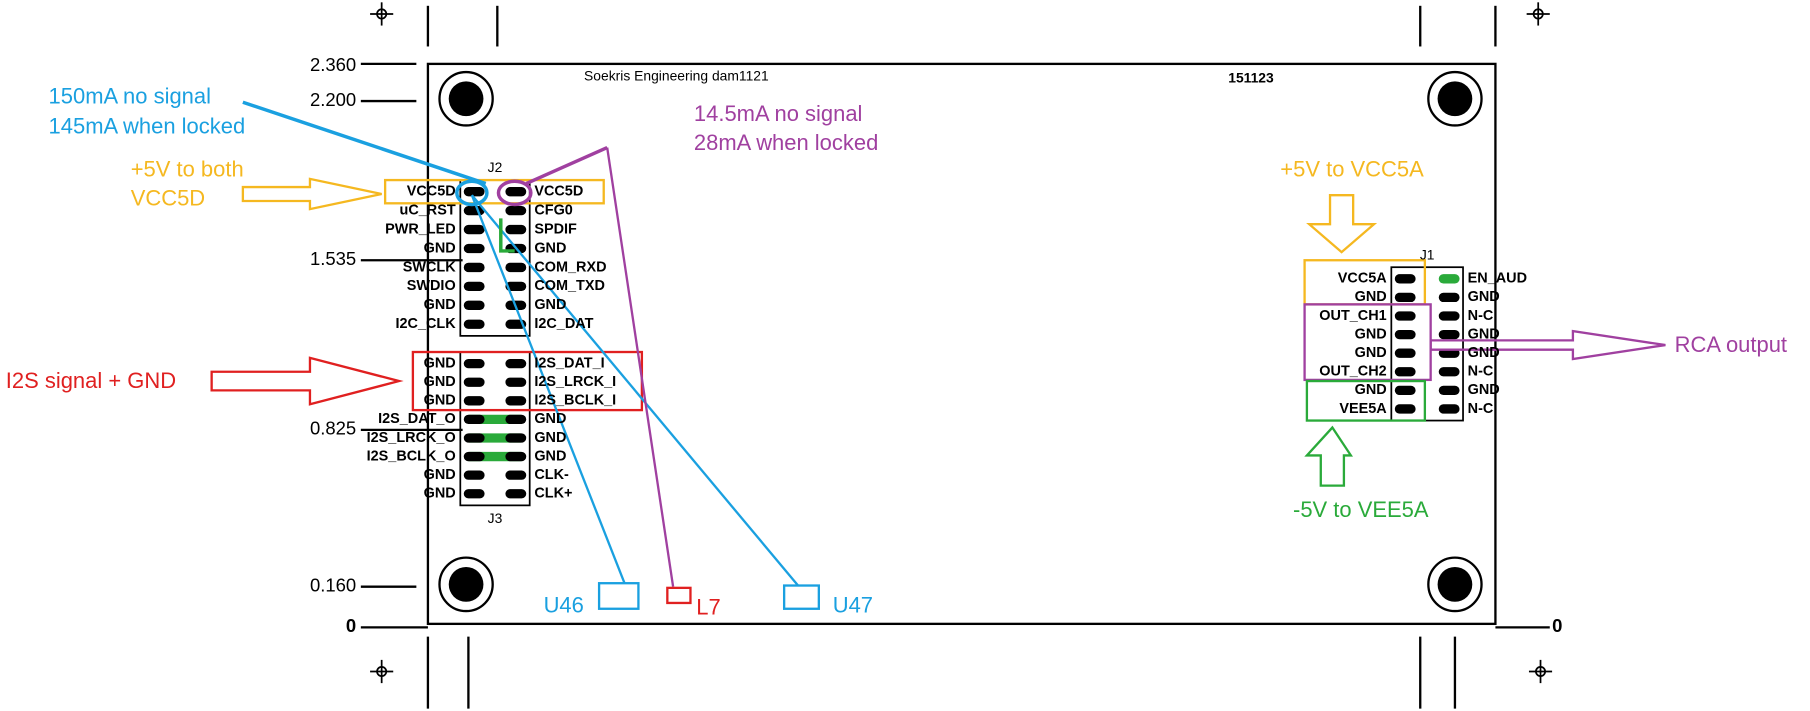  What do you see at coordinates (1361, 509) in the screenshot?
I see `annotation: -5V to VEE5A` at bounding box center [1361, 509].